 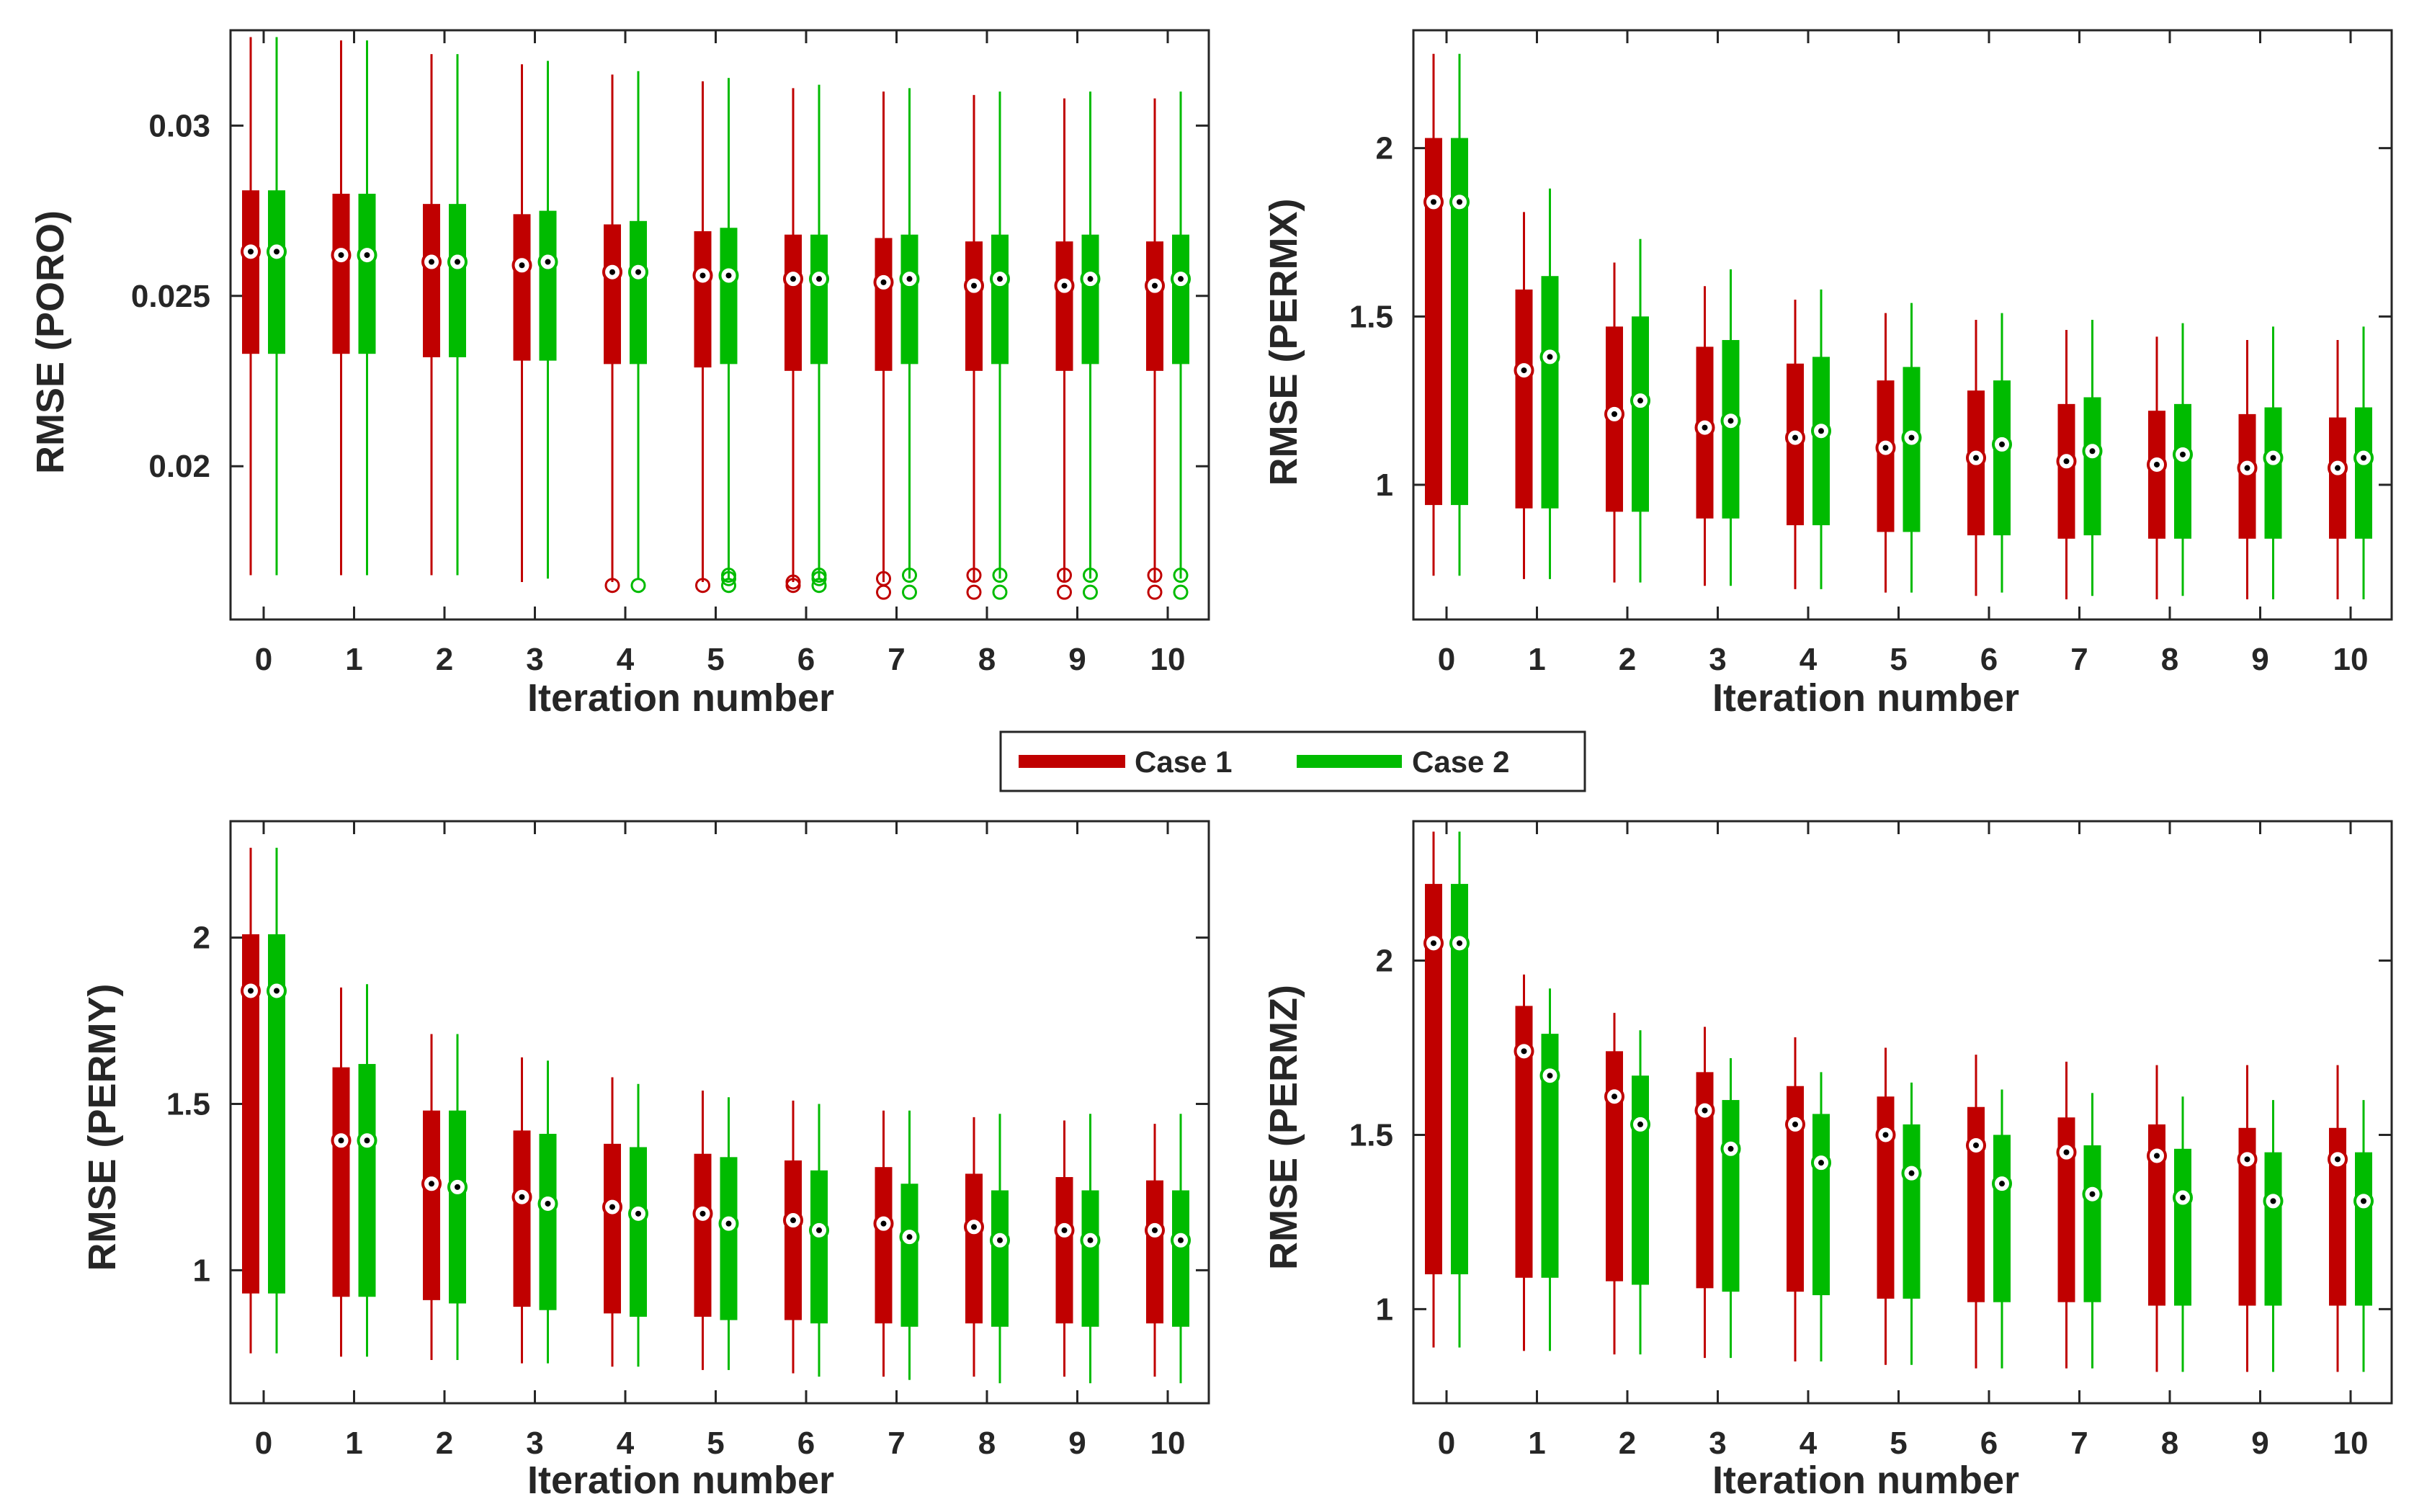 What do you see at coordinates (1283, 342) in the screenshot?
I see `y-axis-label: RMSE (PERMX)` at bounding box center [1283, 342].